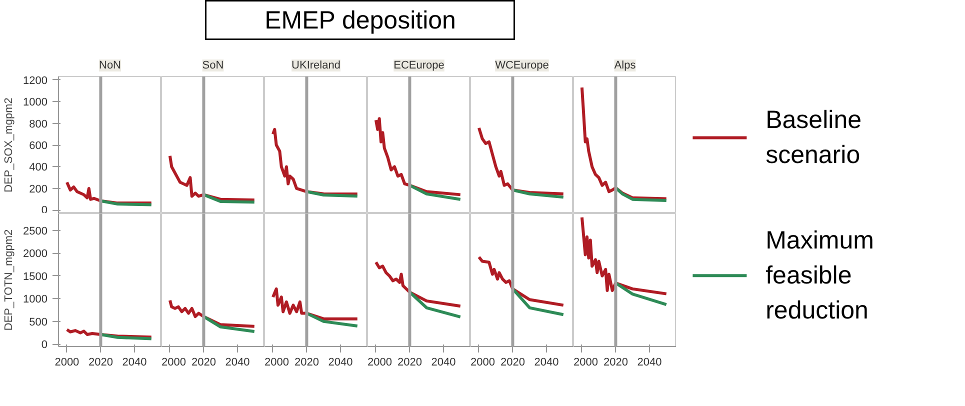  What do you see at coordinates (360, 20) in the screenshot?
I see `text: EMEP deposition` at bounding box center [360, 20].